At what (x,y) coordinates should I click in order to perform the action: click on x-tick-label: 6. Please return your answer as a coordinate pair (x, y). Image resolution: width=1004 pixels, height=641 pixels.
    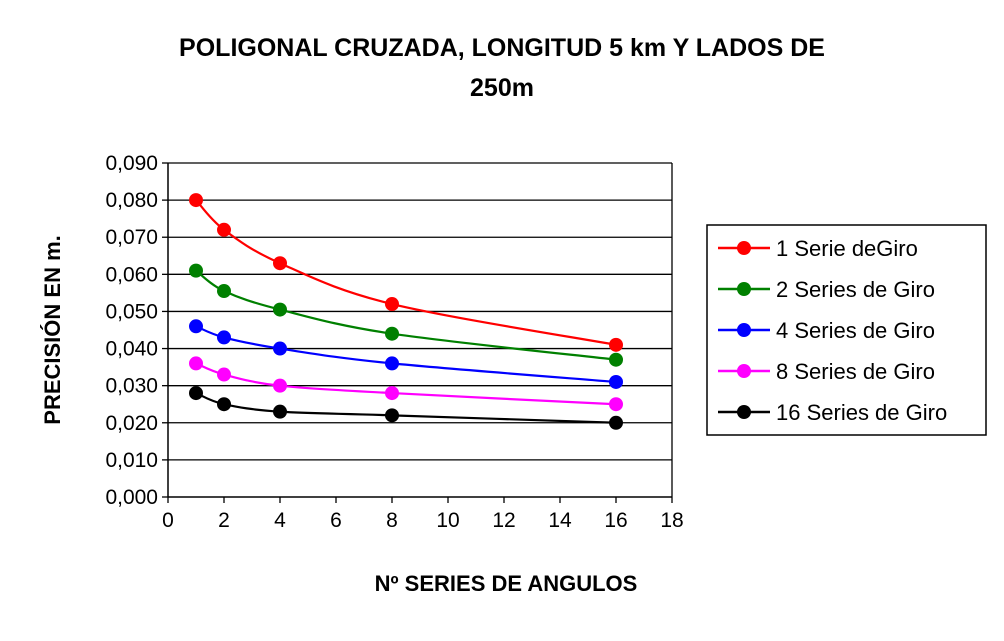
    Looking at the image, I should click on (336, 520).